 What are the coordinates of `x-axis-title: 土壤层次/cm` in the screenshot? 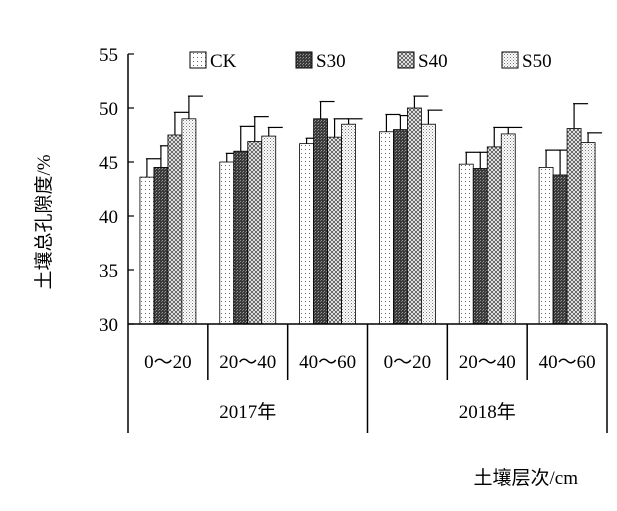 It's located at (526, 478).